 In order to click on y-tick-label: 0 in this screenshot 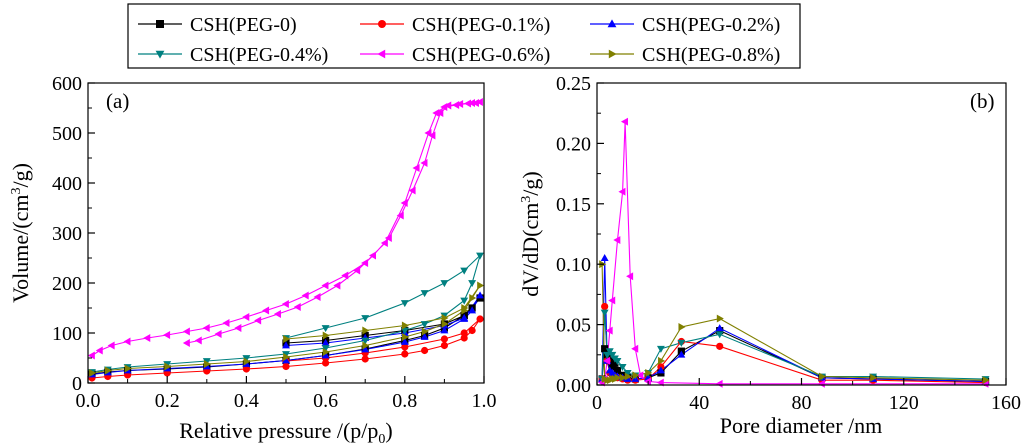, I will do `click(77, 384)`.